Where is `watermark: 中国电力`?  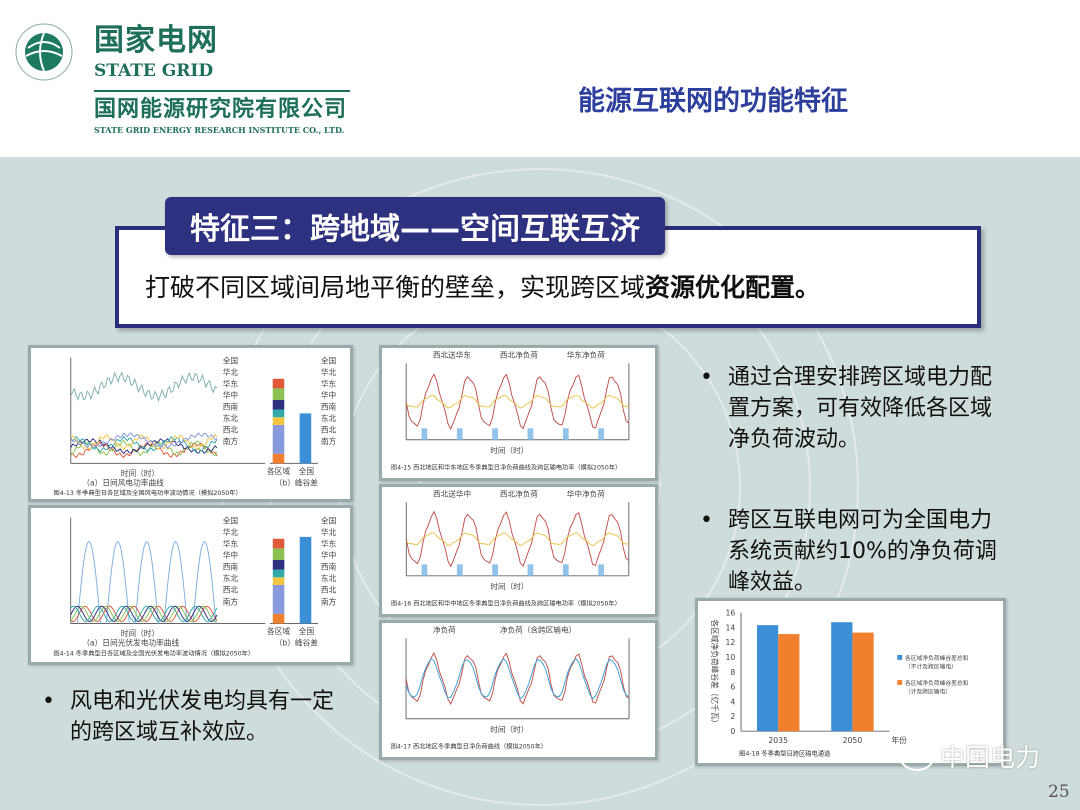 watermark: 中国电力 is located at coordinates (970, 758).